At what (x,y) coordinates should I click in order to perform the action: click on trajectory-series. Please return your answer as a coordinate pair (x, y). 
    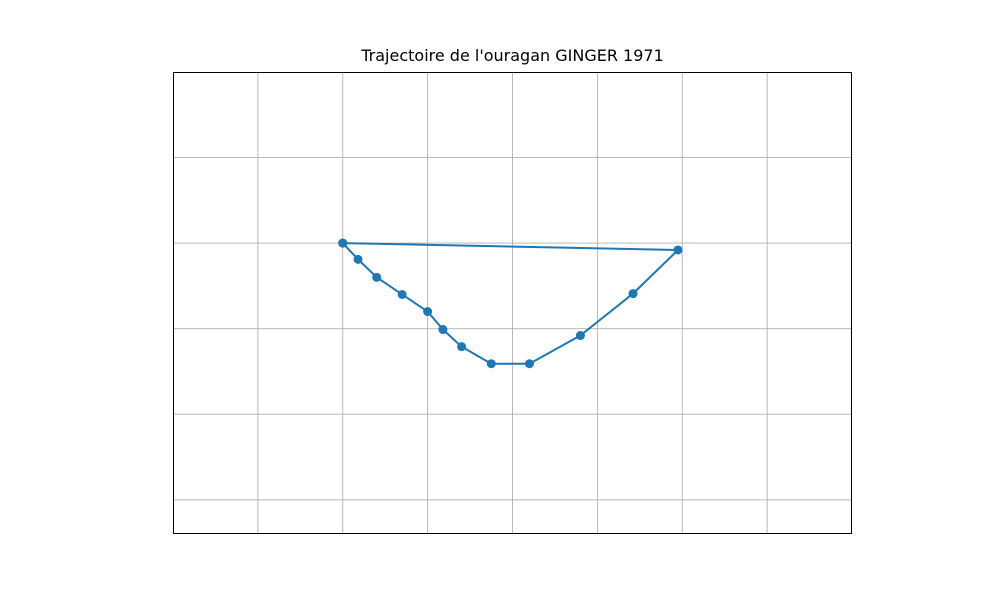
    Looking at the image, I should click on (510, 303).